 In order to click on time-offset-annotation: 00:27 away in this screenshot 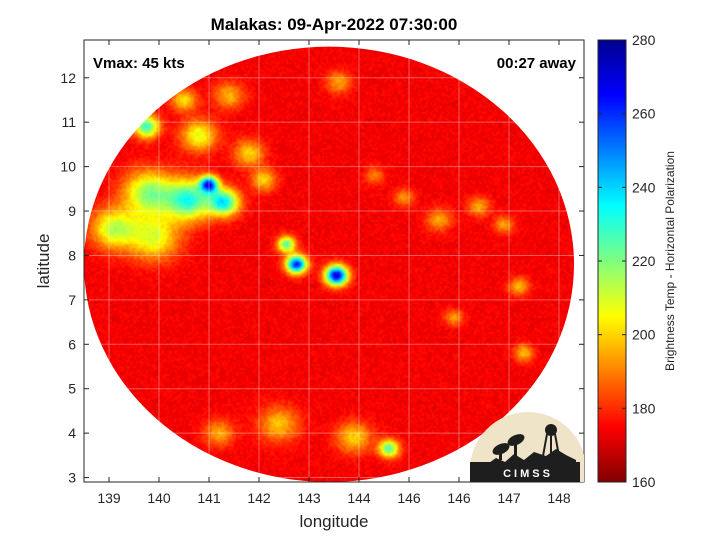, I will do `click(537, 63)`.